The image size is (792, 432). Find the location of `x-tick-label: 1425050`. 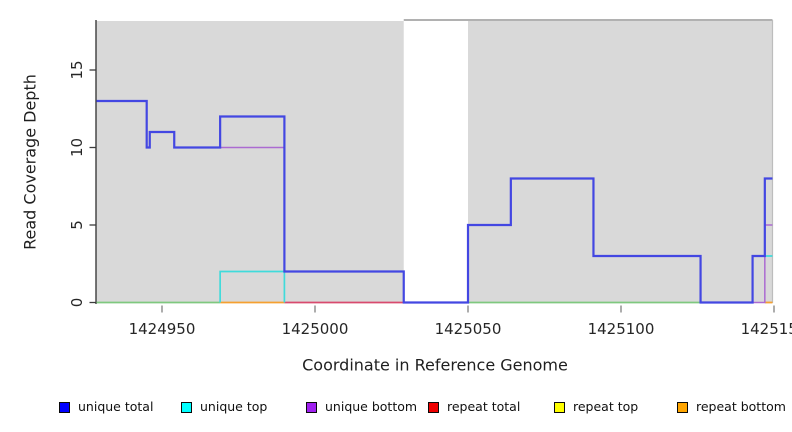

x-tick-label: 1425050 is located at coordinates (468, 329).